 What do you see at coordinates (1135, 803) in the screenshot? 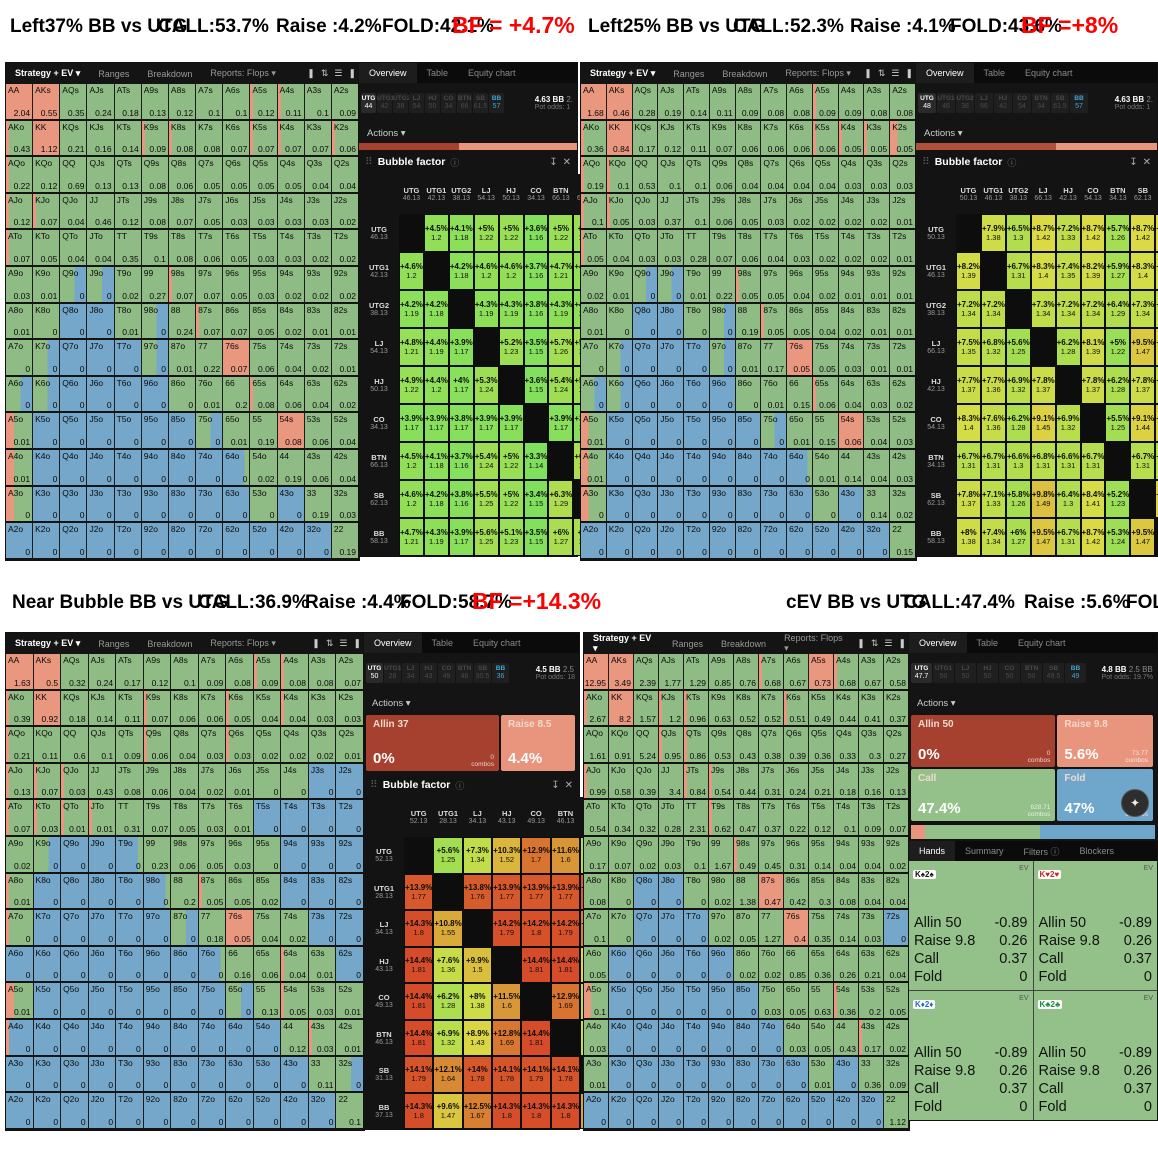
I see `assistant-sparkle-button: ✦` at bounding box center [1135, 803].